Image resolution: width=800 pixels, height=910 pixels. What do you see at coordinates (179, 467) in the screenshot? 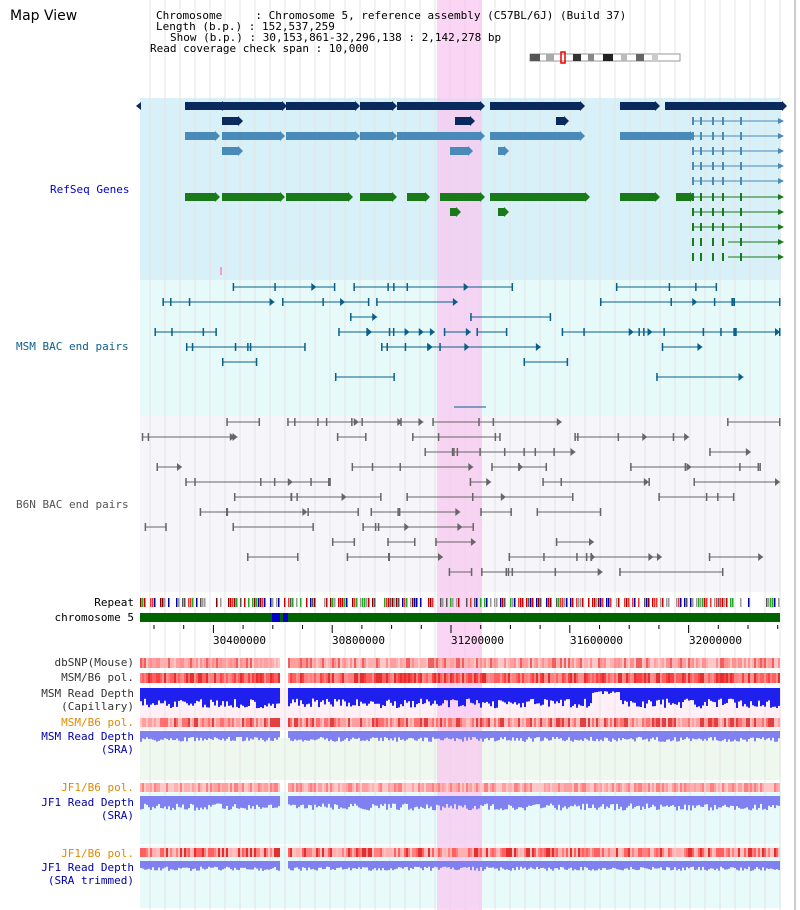
I see `bac-end-arrow` at bounding box center [179, 467].